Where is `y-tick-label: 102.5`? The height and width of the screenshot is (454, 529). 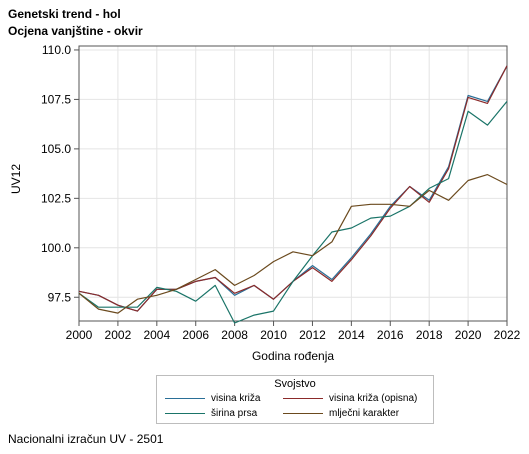
y-tick-label: 102.5 is located at coordinates (56, 198).